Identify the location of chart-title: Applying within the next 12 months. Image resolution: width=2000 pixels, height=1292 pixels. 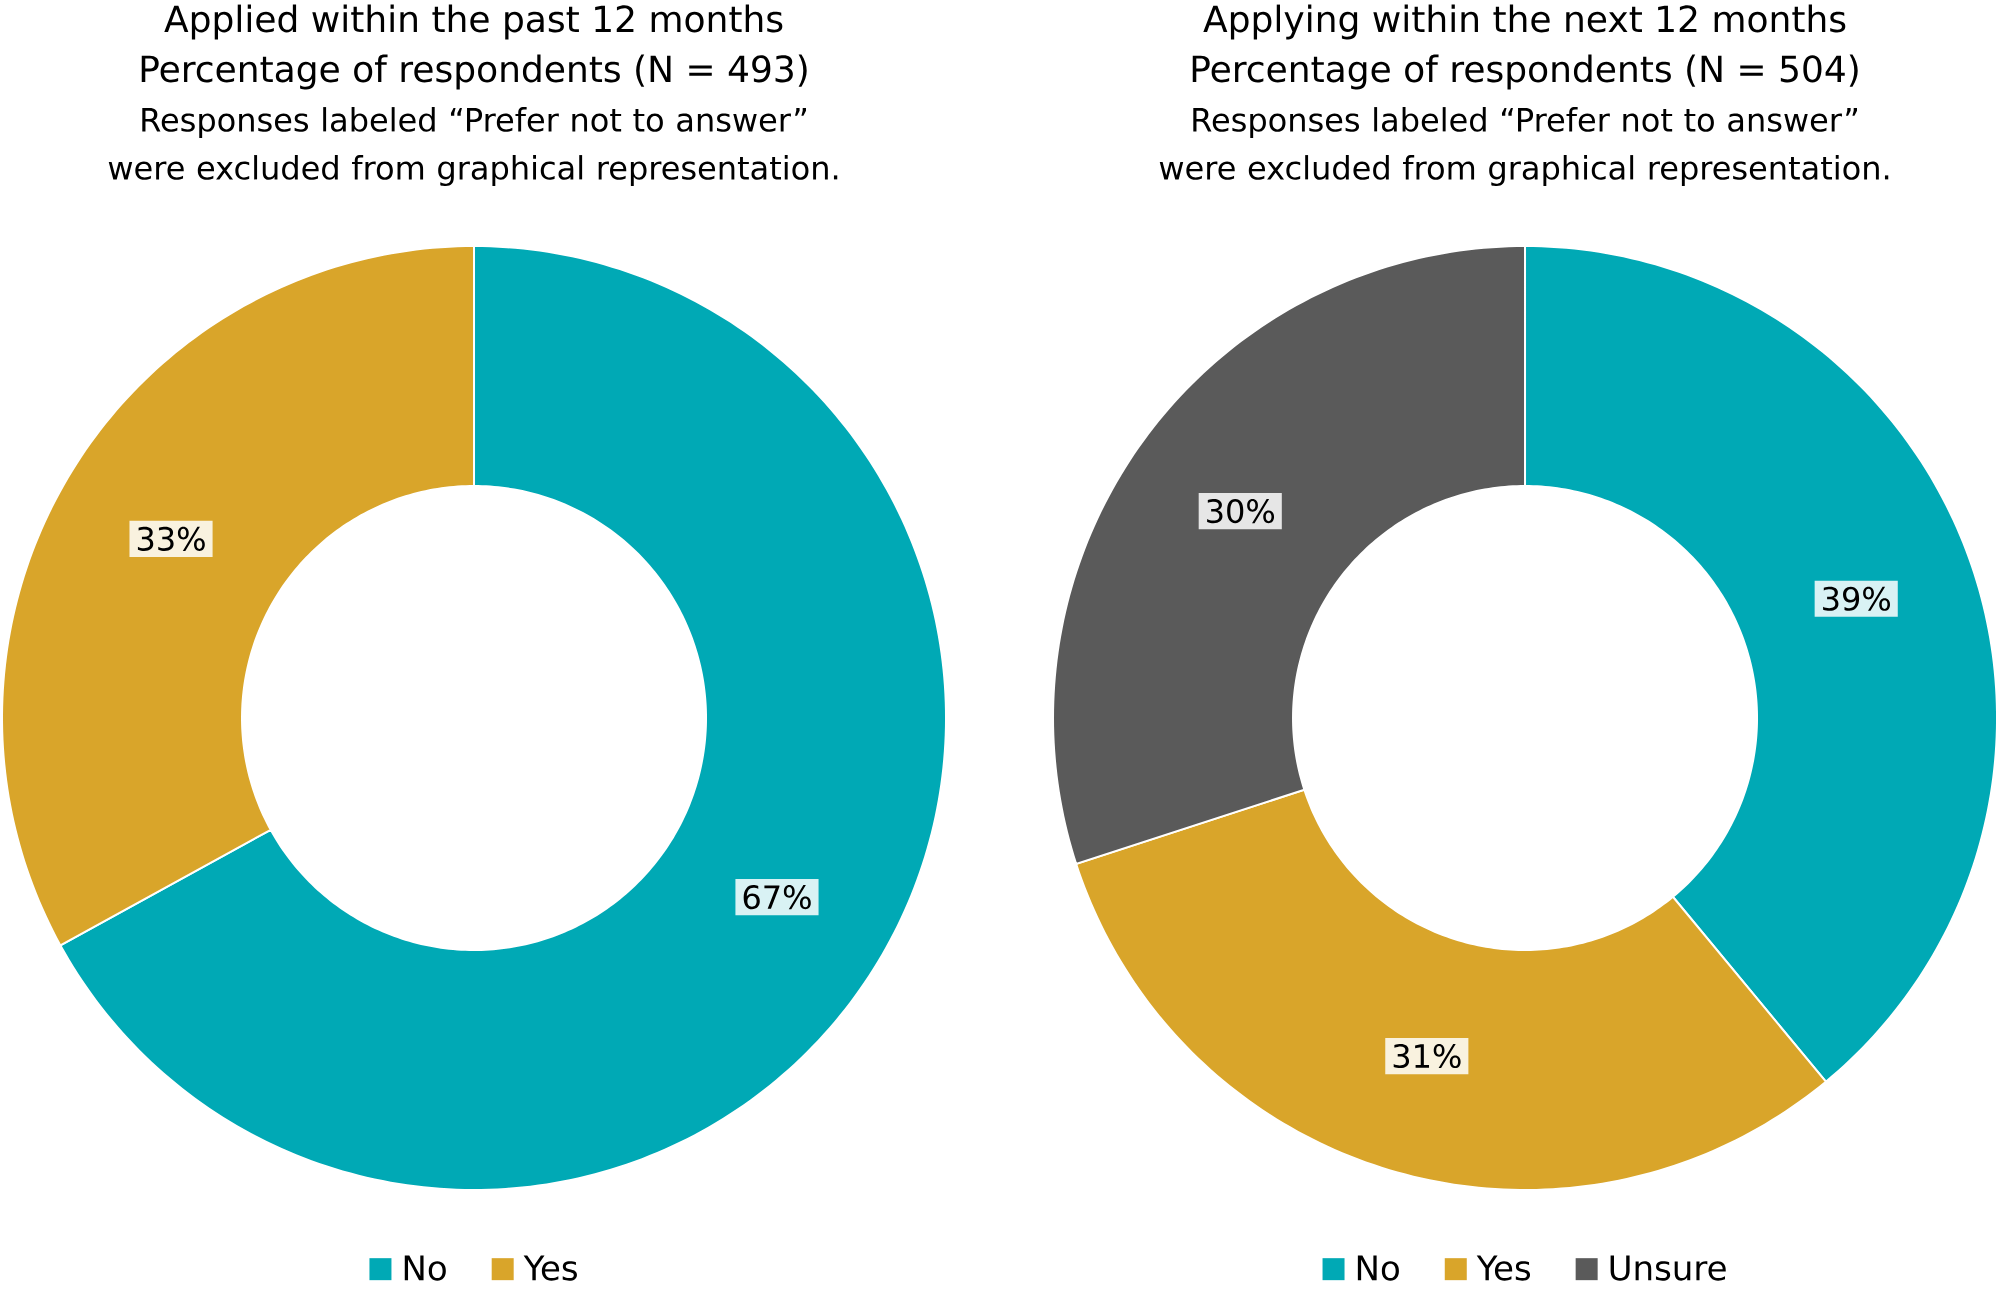
(1524, 22).